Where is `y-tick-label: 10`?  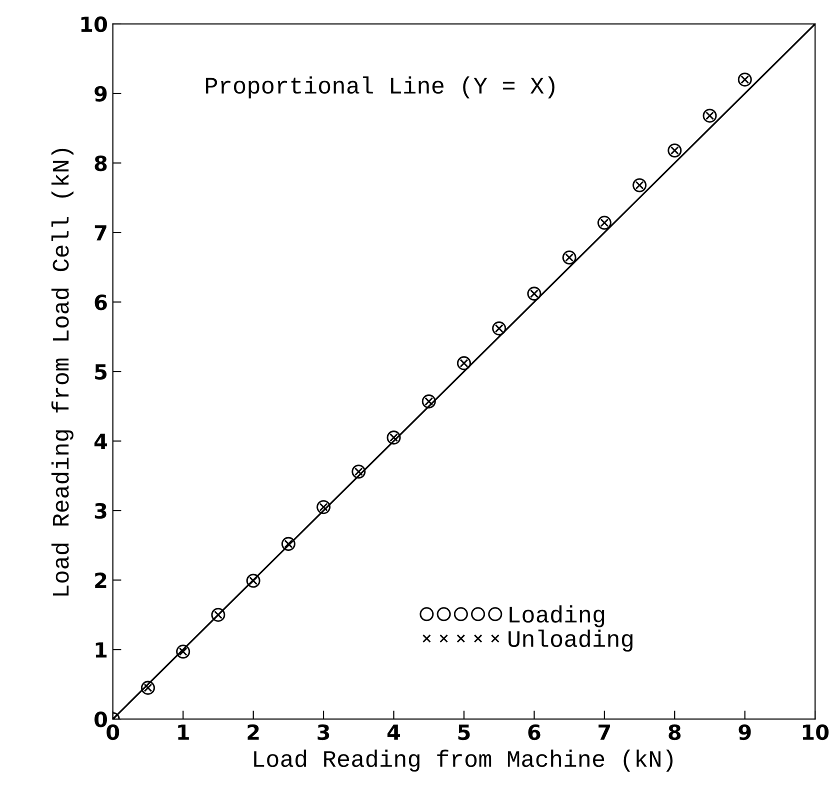 y-tick-label: 10 is located at coordinates (94, 24).